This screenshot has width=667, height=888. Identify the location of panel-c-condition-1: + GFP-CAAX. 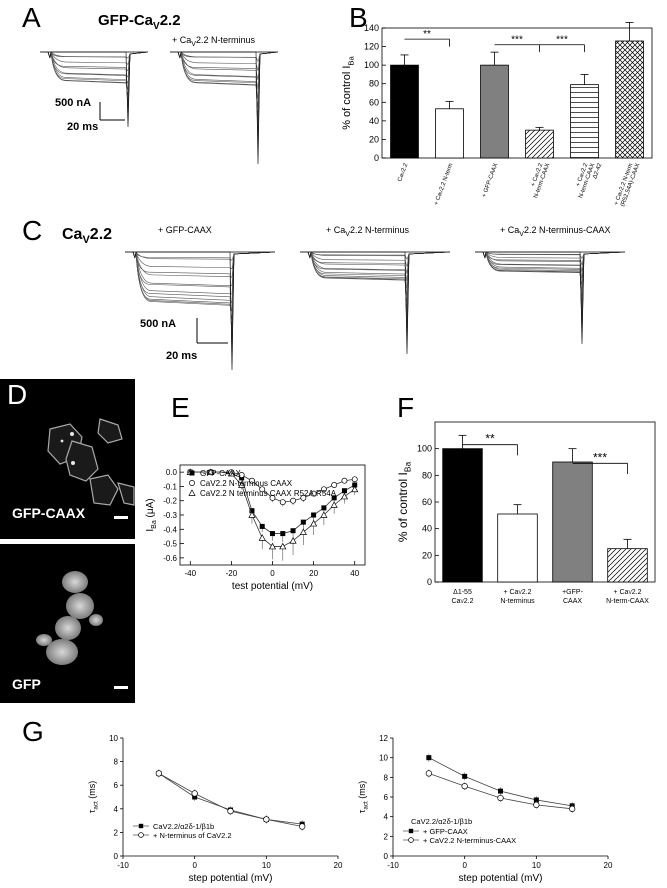
(185, 230).